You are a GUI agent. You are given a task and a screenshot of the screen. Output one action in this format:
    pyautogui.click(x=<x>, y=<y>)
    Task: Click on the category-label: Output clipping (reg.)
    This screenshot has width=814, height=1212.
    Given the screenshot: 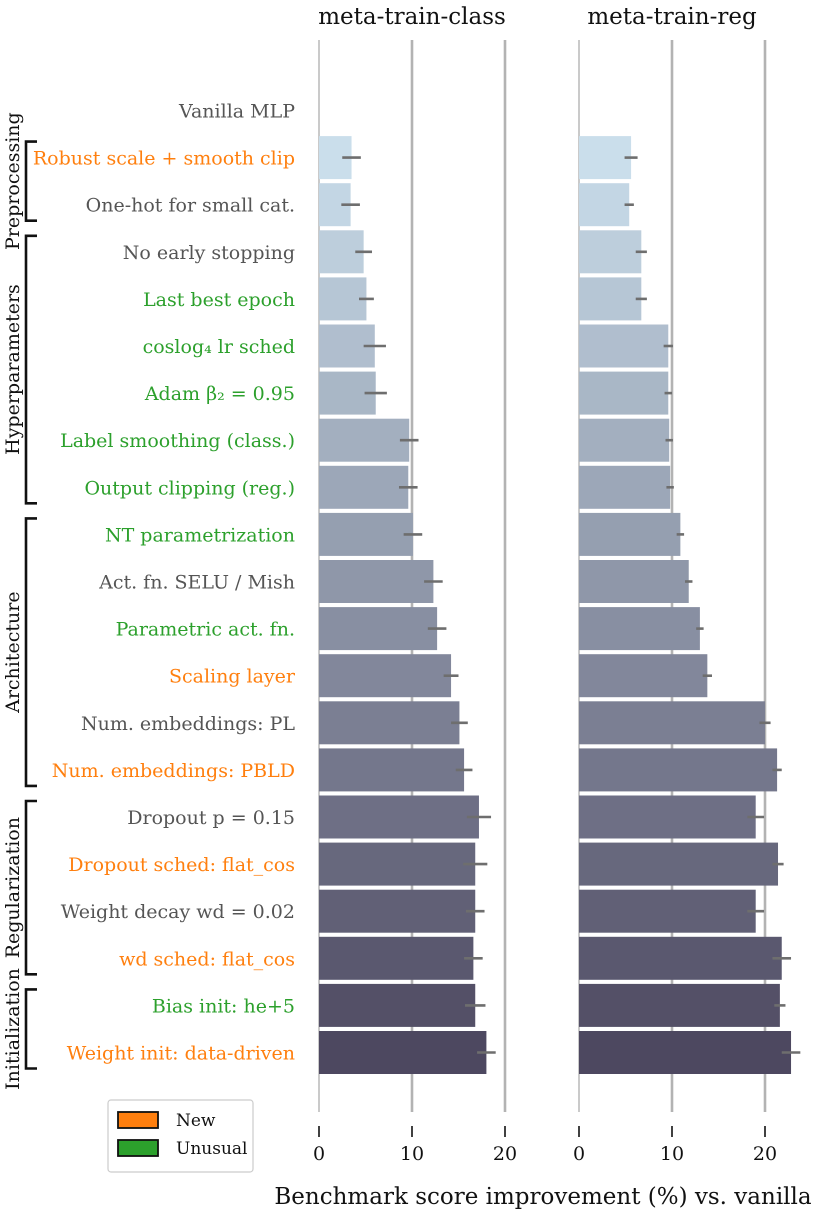 What is the action you would take?
    pyautogui.click(x=189, y=488)
    